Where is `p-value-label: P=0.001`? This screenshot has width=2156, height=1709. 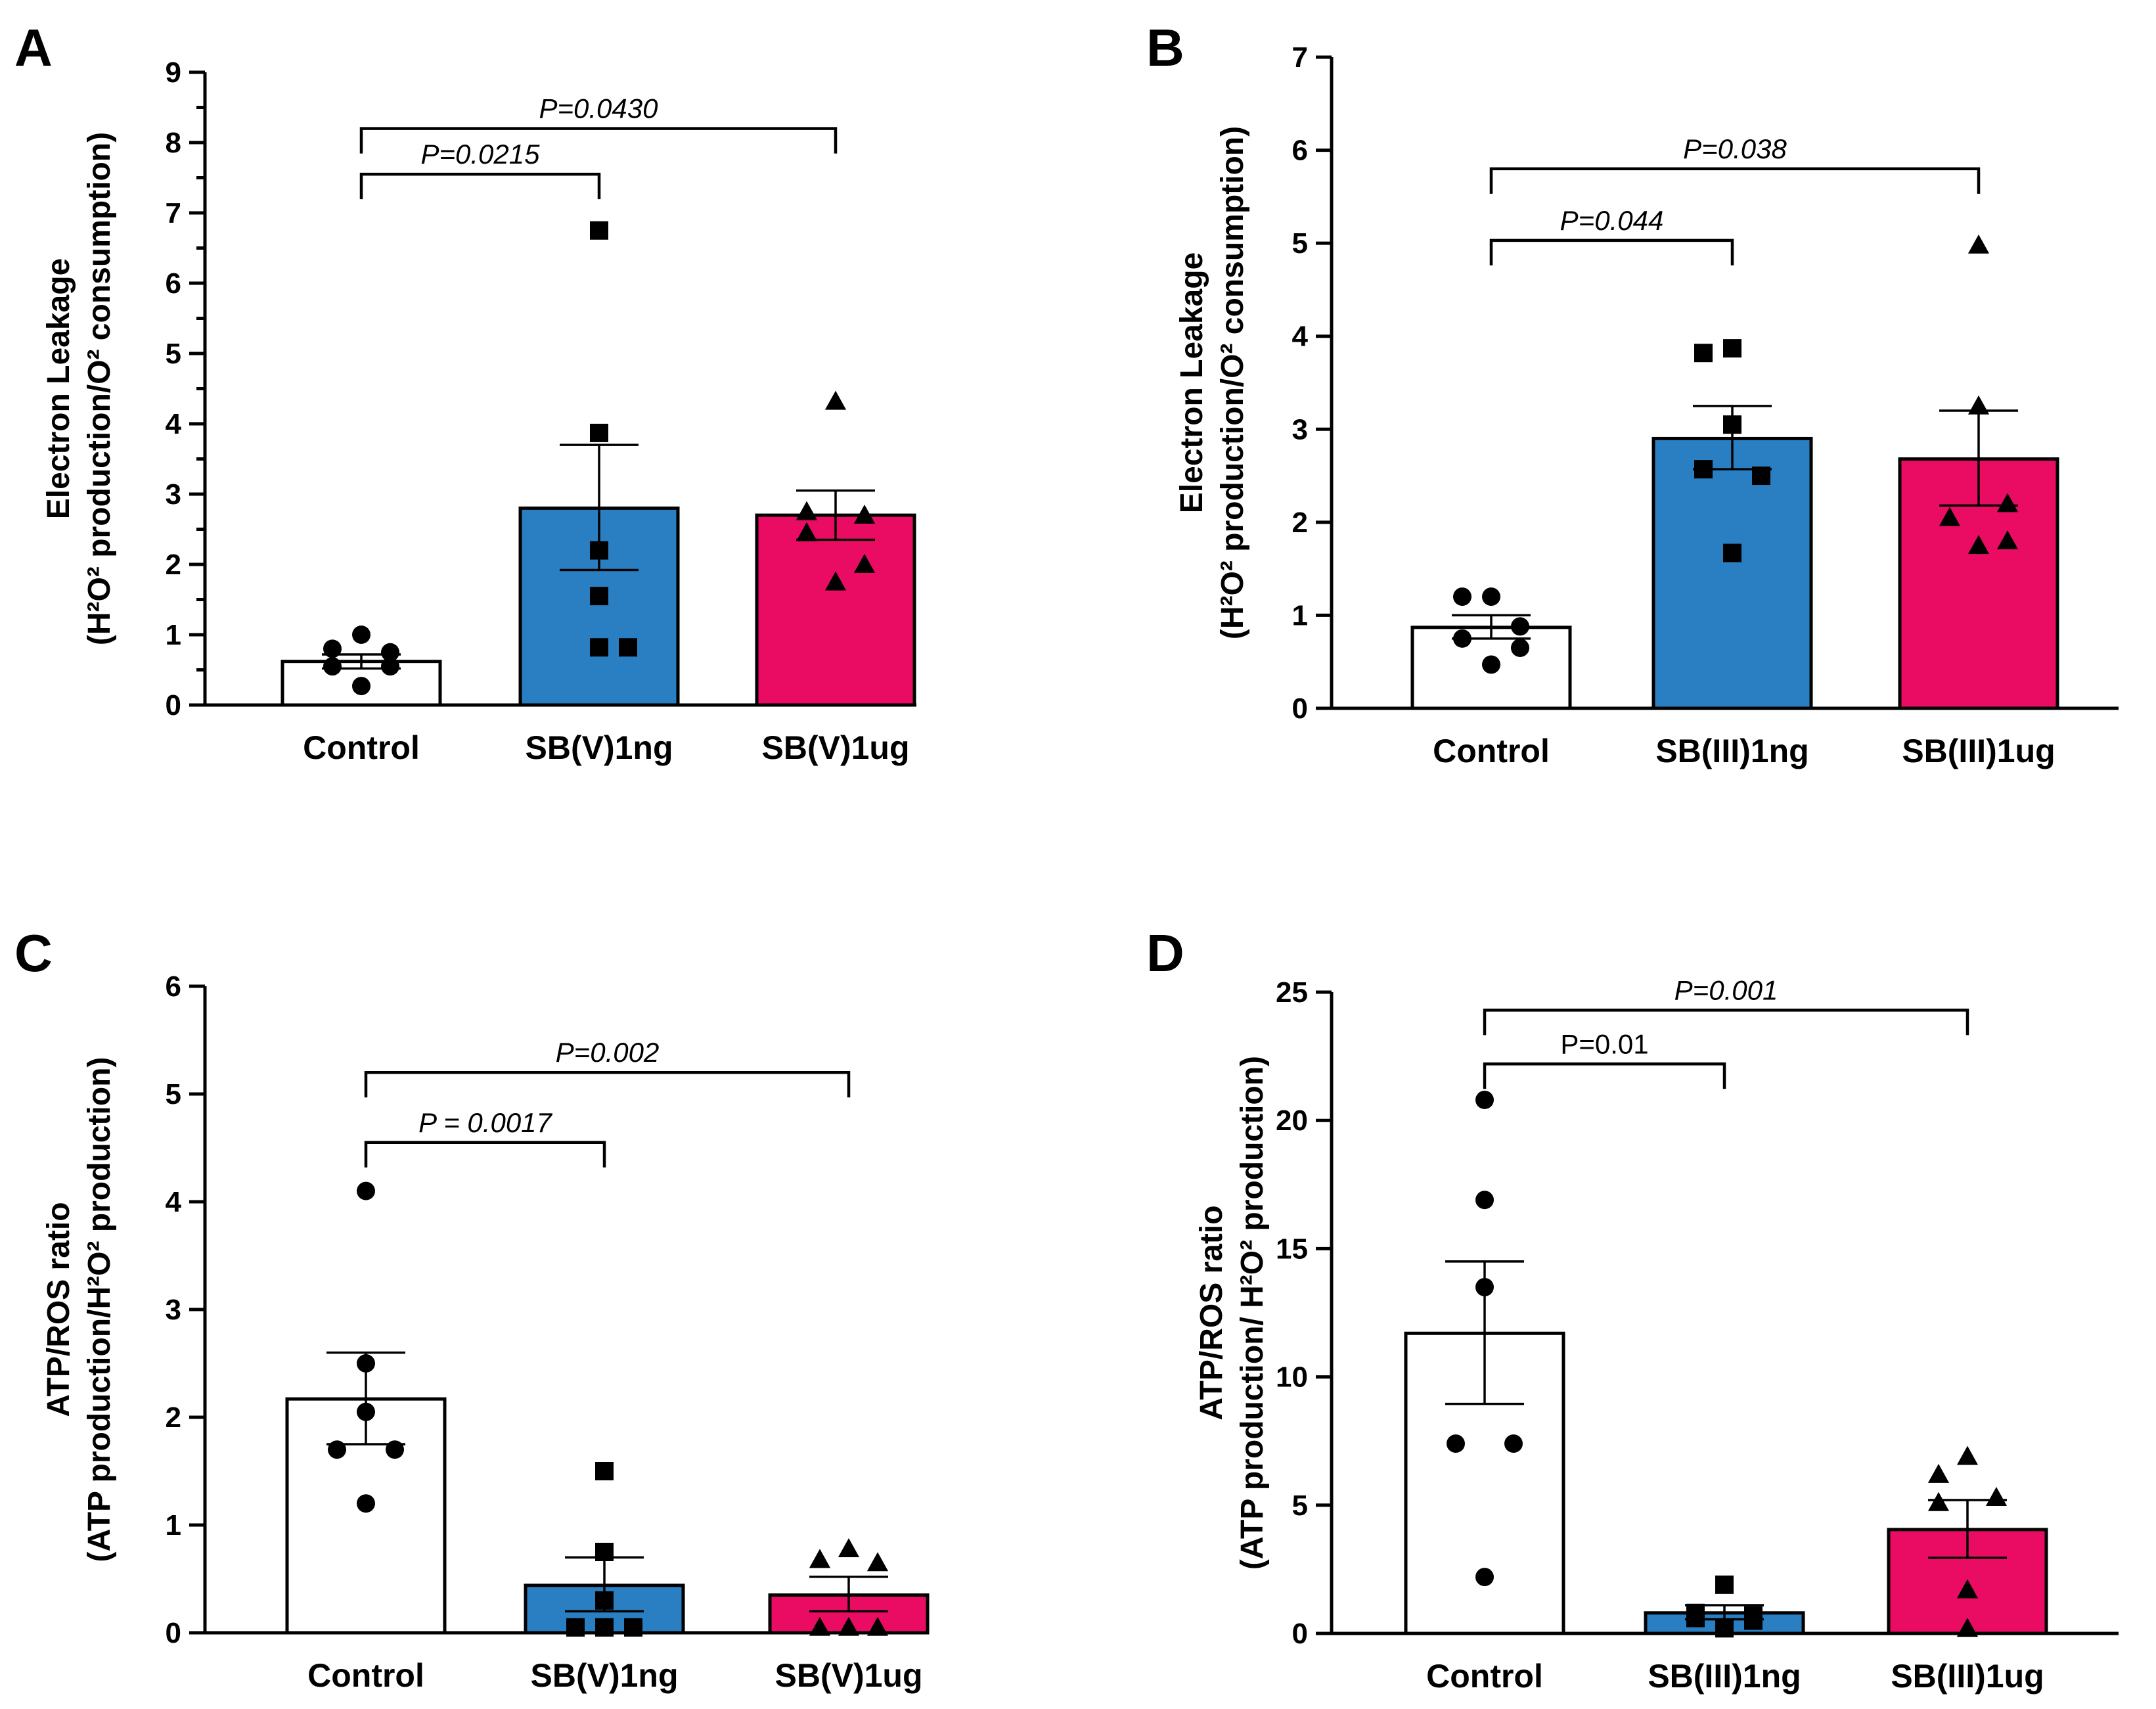
p-value-label: P=0.001 is located at coordinates (1726, 989).